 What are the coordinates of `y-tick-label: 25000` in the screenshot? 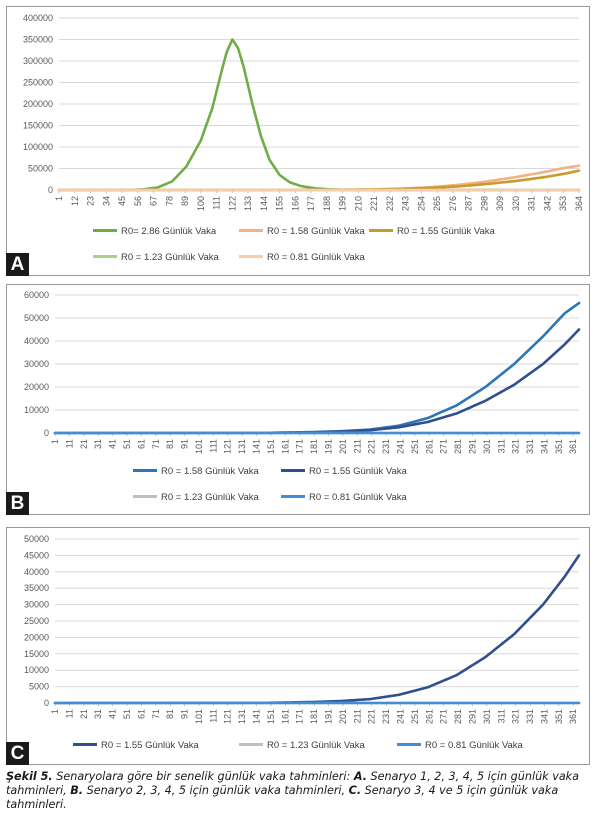 It's located at (36, 621).